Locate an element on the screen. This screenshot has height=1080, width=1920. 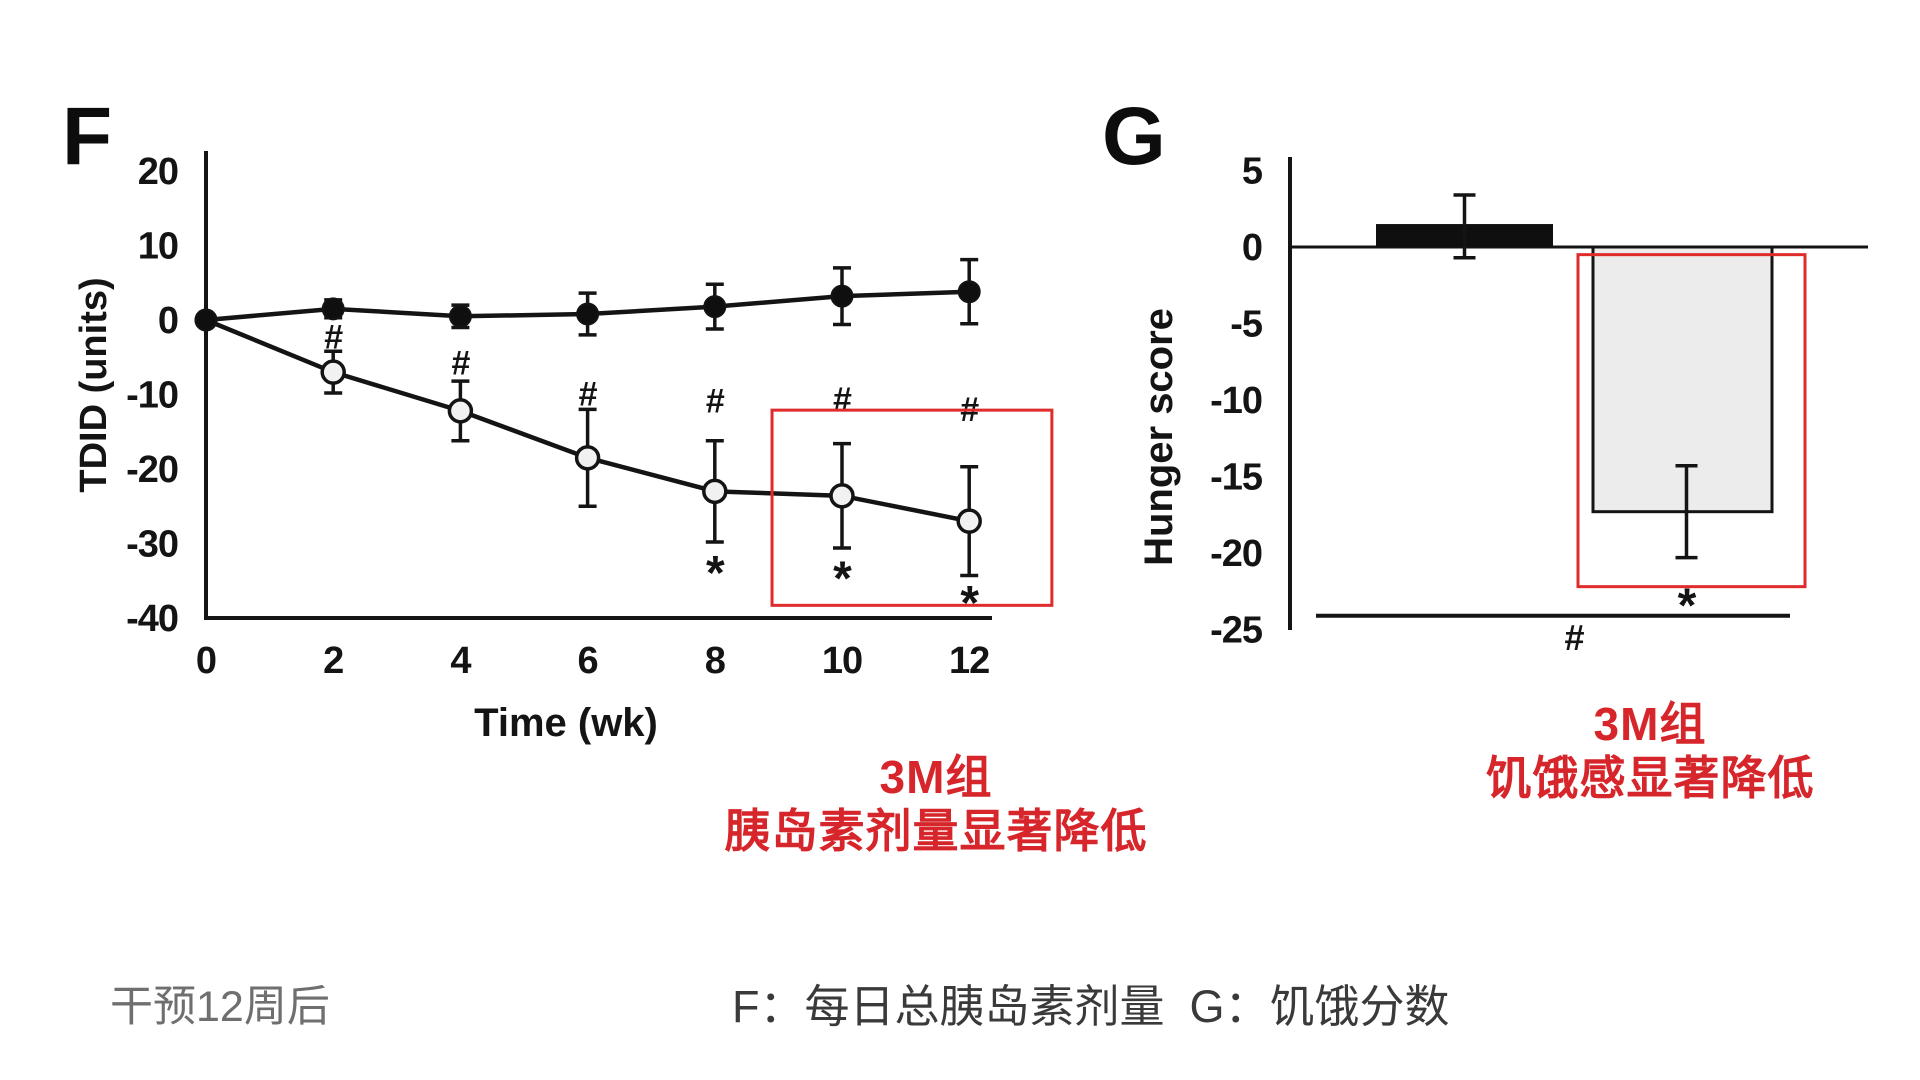
f-hash-wk6: # is located at coordinates (588, 394).